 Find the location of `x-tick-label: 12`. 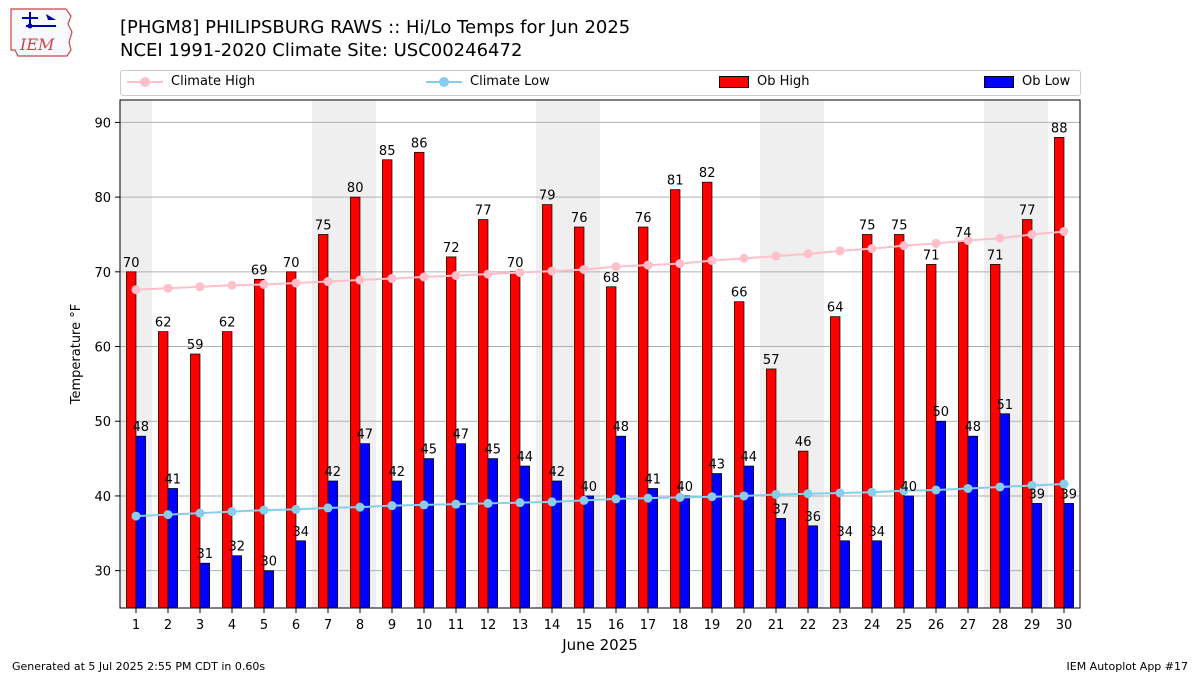

x-tick-label: 12 is located at coordinates (488, 625).